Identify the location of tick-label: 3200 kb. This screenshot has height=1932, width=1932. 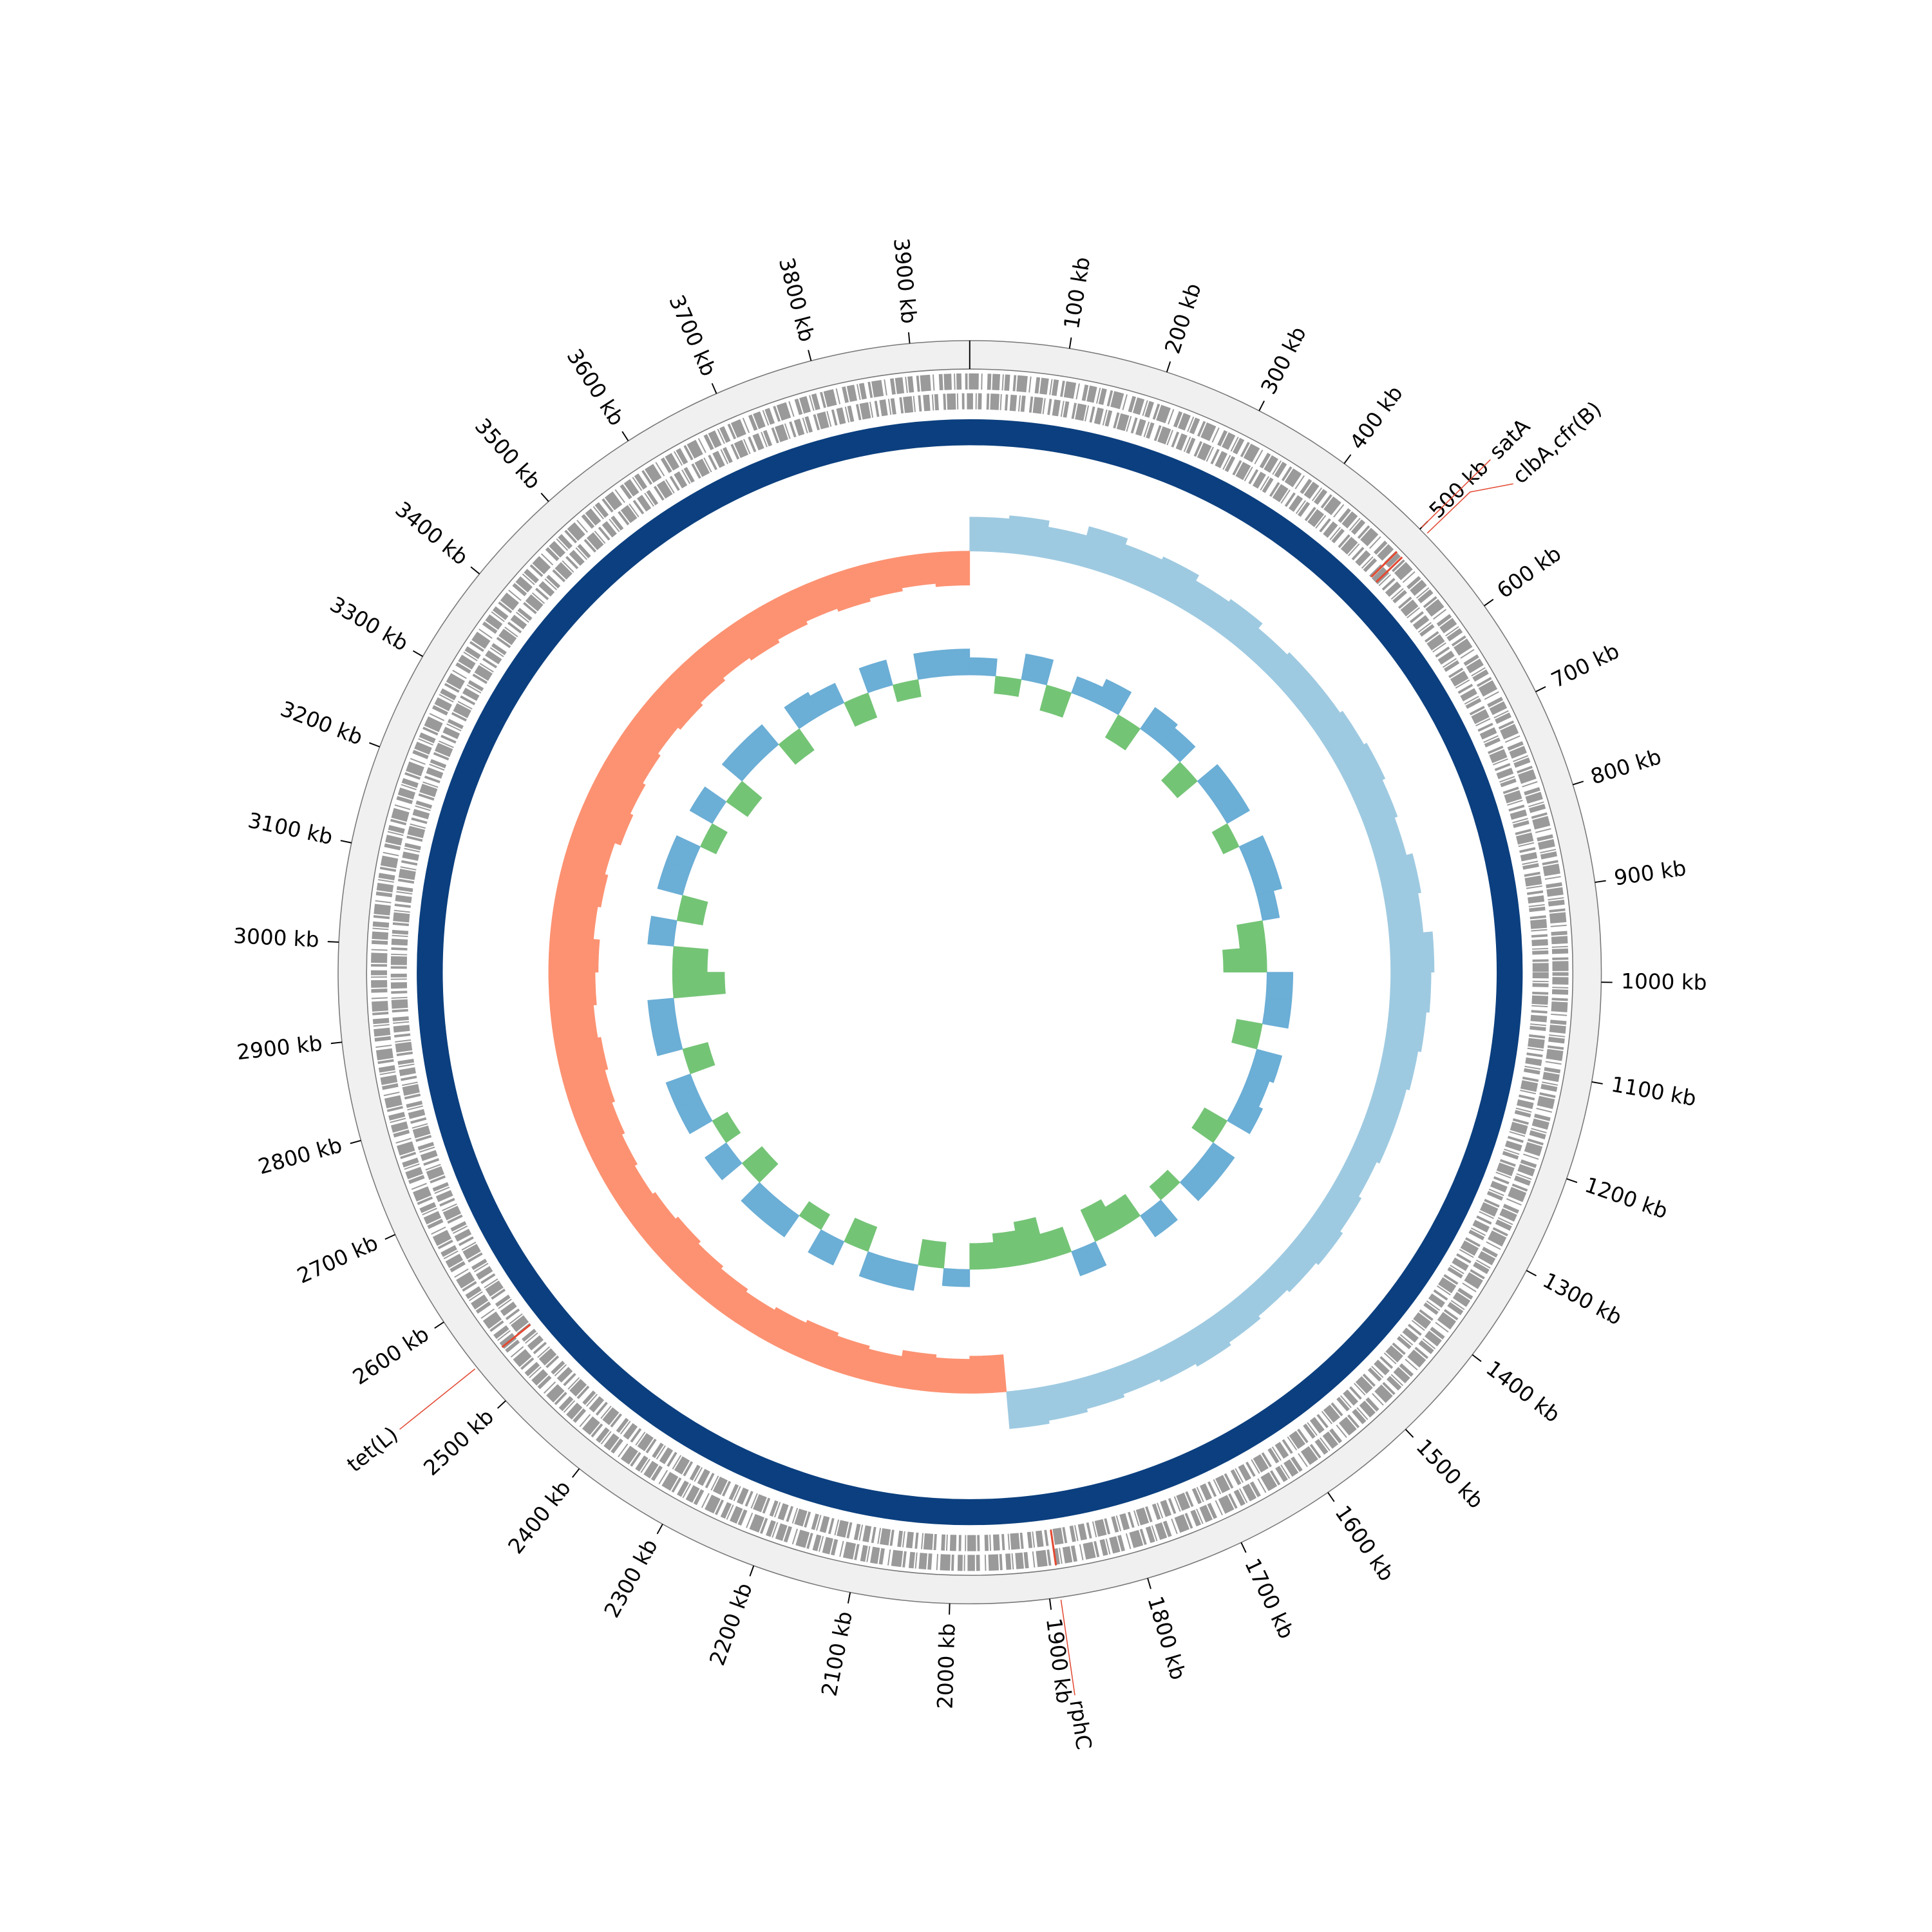
(321, 723).